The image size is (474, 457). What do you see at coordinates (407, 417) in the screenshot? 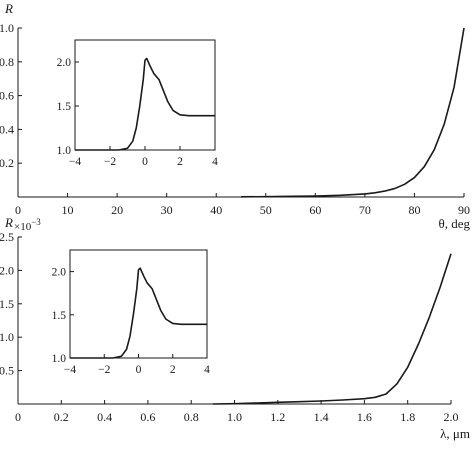
I see `bottom-x-tick-label: 1.8` at bounding box center [407, 417].